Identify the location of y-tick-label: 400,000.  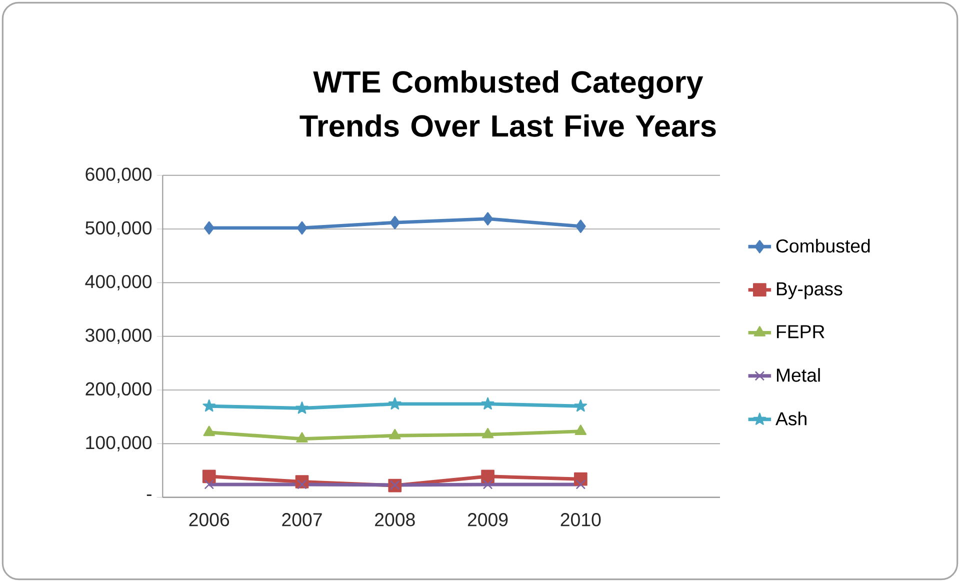
(118, 282).